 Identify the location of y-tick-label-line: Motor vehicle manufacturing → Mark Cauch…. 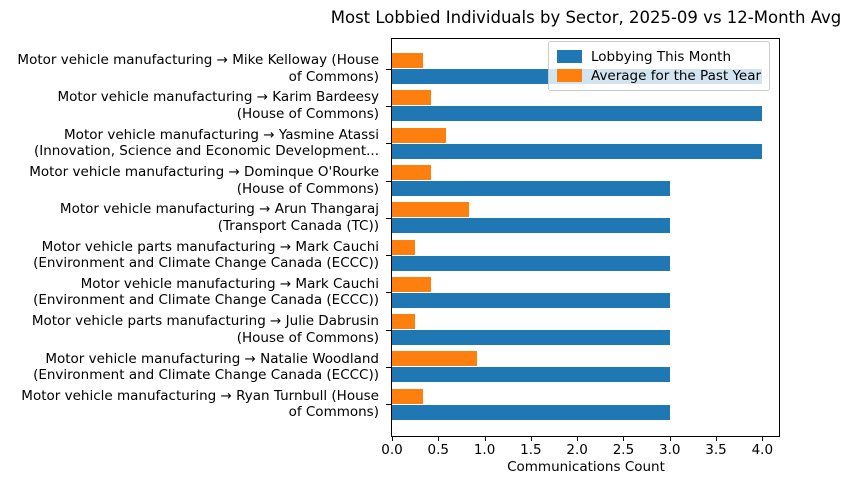
(229, 283).